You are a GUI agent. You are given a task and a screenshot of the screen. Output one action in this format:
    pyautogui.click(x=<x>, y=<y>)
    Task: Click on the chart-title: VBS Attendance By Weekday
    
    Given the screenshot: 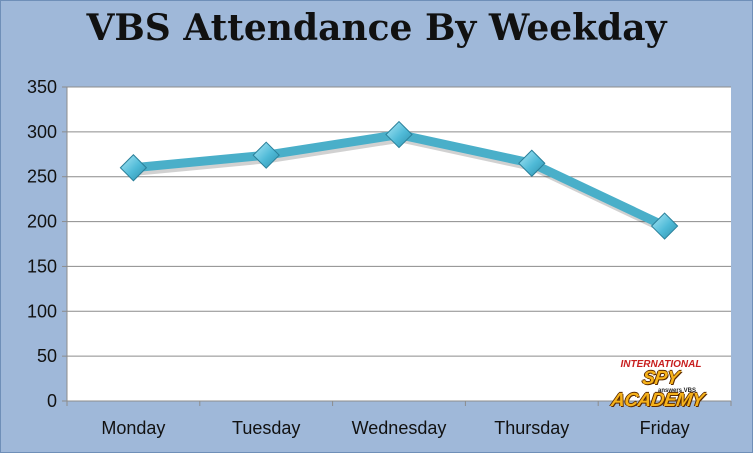 What is the action you would take?
    pyautogui.click(x=376, y=28)
    